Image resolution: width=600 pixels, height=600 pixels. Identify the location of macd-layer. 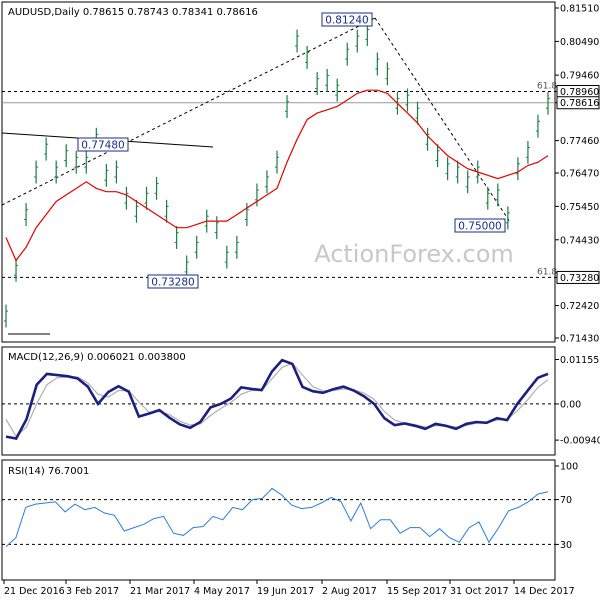
(278, 399).